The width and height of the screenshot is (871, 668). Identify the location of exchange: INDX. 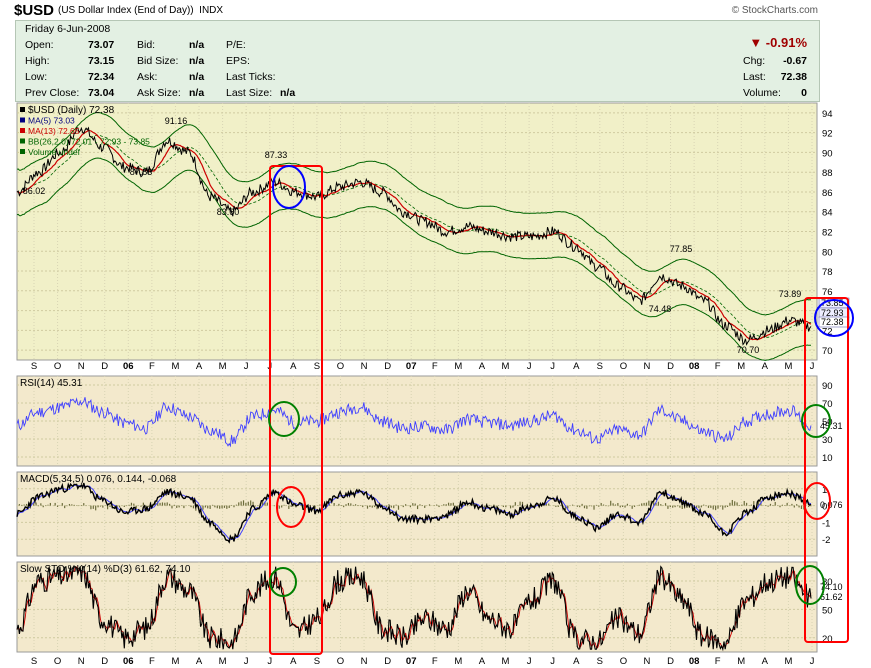
(211, 10).